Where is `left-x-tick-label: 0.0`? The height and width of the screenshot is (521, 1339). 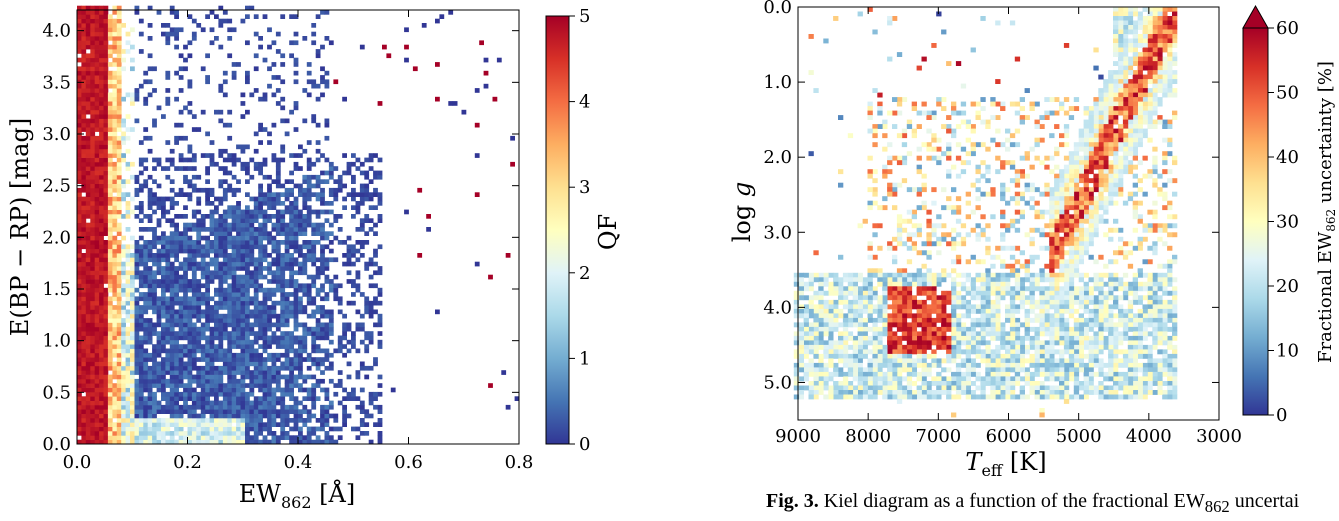 left-x-tick-label: 0.0 is located at coordinates (77, 462).